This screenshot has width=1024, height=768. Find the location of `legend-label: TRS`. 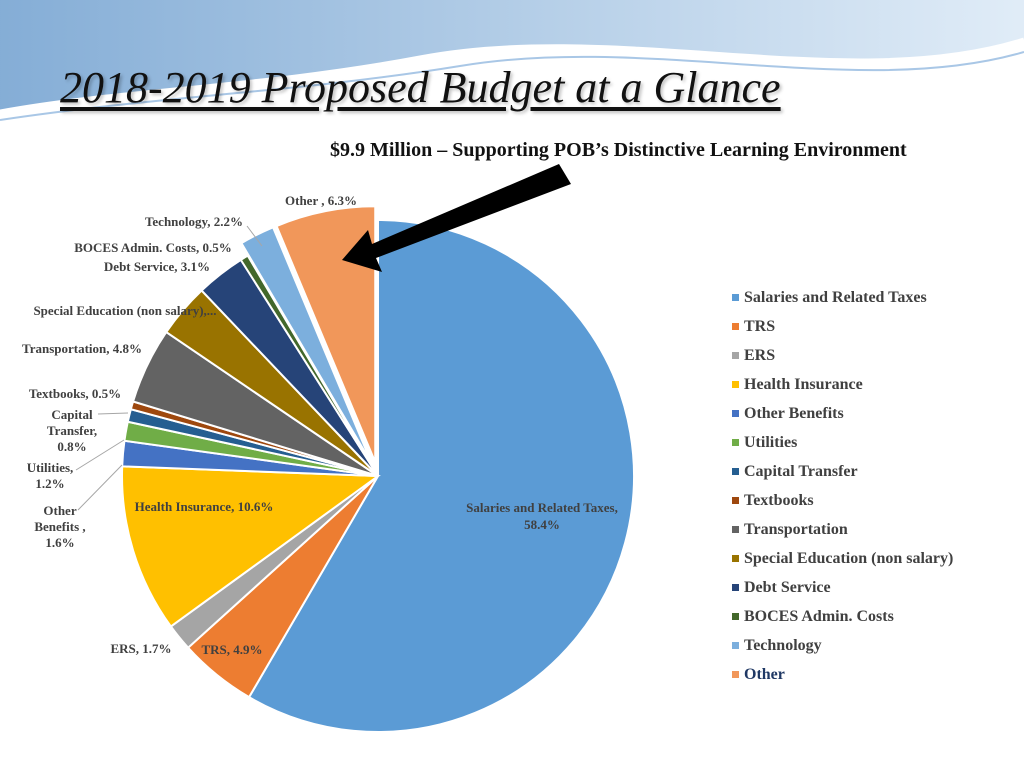

legend-label: TRS is located at coordinates (760, 326).